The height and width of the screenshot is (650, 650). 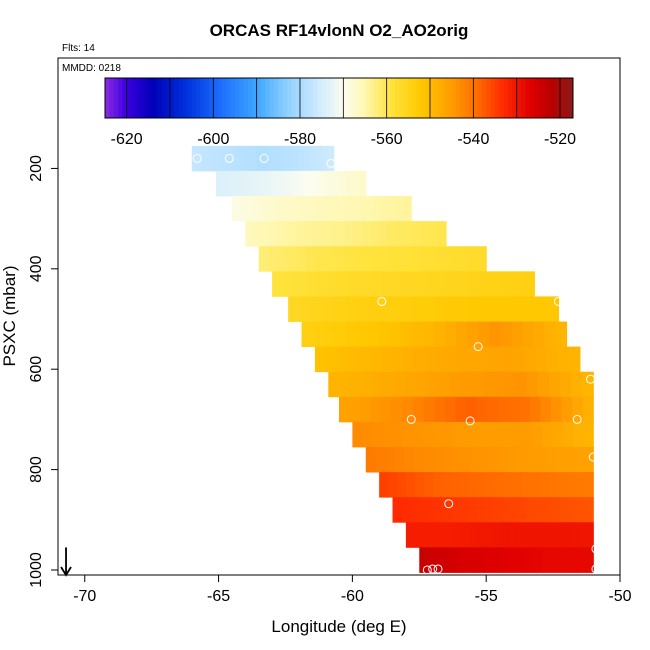 What do you see at coordinates (352, 596) in the screenshot?
I see `x-tick-label: -60` at bounding box center [352, 596].